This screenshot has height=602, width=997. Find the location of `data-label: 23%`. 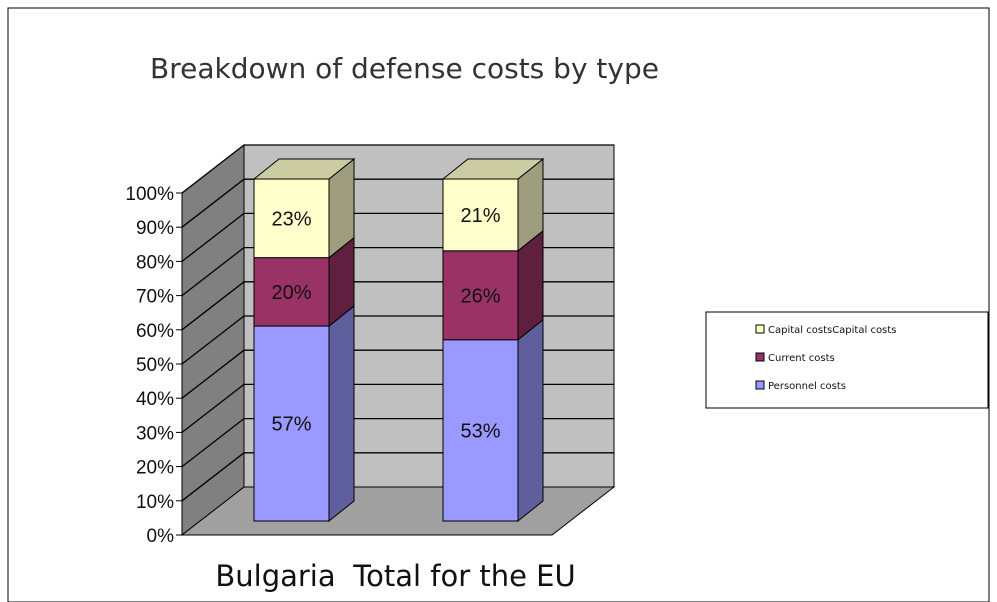

data-label: 23% is located at coordinates (291, 219).